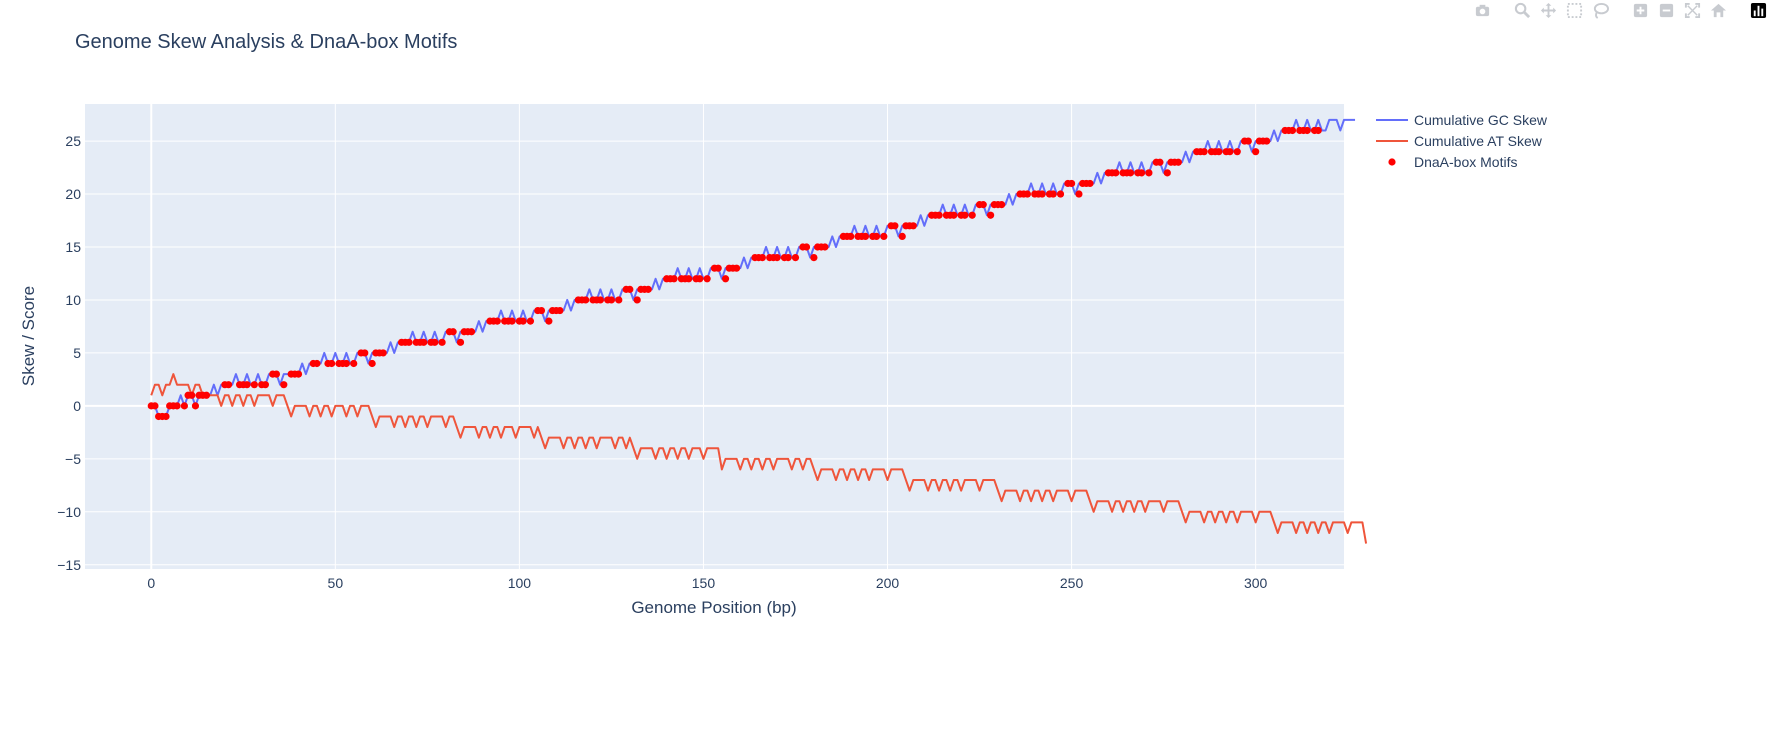 This screenshot has height=737, width=1771. Describe the element at coordinates (1548, 10) in the screenshot. I see `pan-button` at that location.